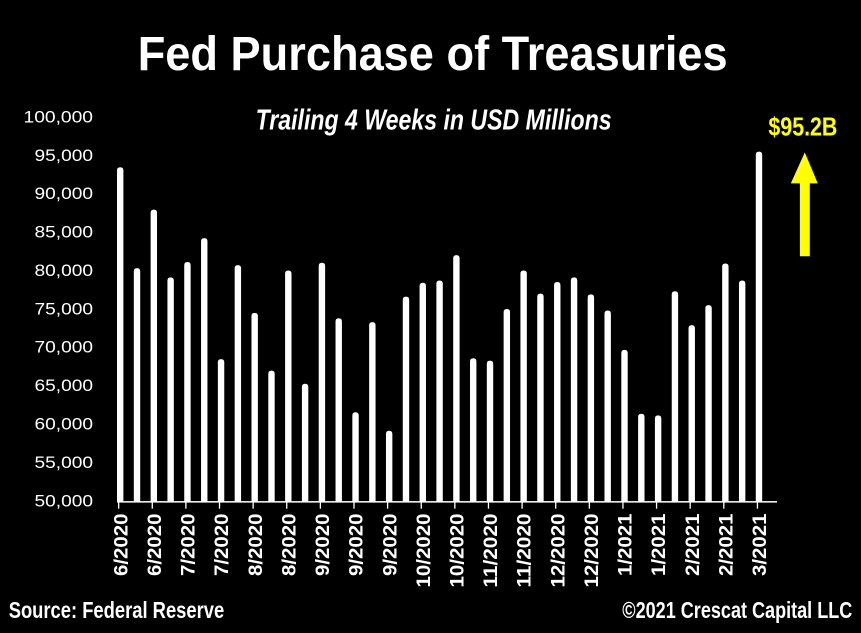 The image size is (861, 633). What do you see at coordinates (760, 544) in the screenshot?
I see `svg-text: 3/2021` at bounding box center [760, 544].